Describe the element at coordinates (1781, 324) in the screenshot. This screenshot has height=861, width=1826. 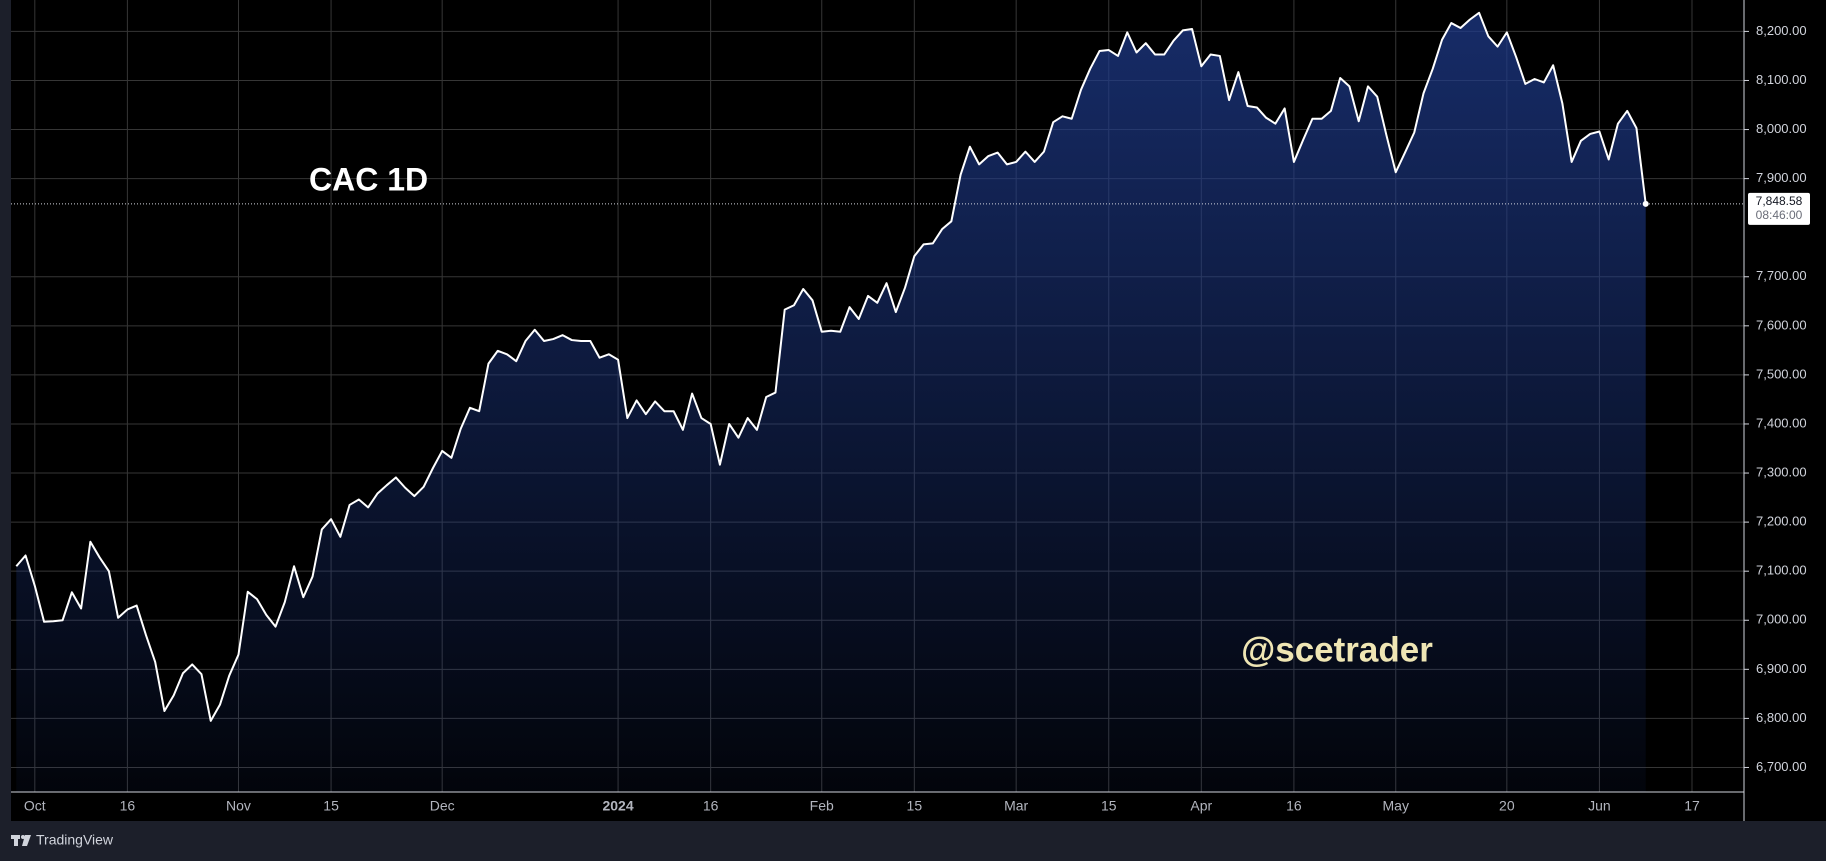
I see `y-tick-label: 7,600.00` at that location.